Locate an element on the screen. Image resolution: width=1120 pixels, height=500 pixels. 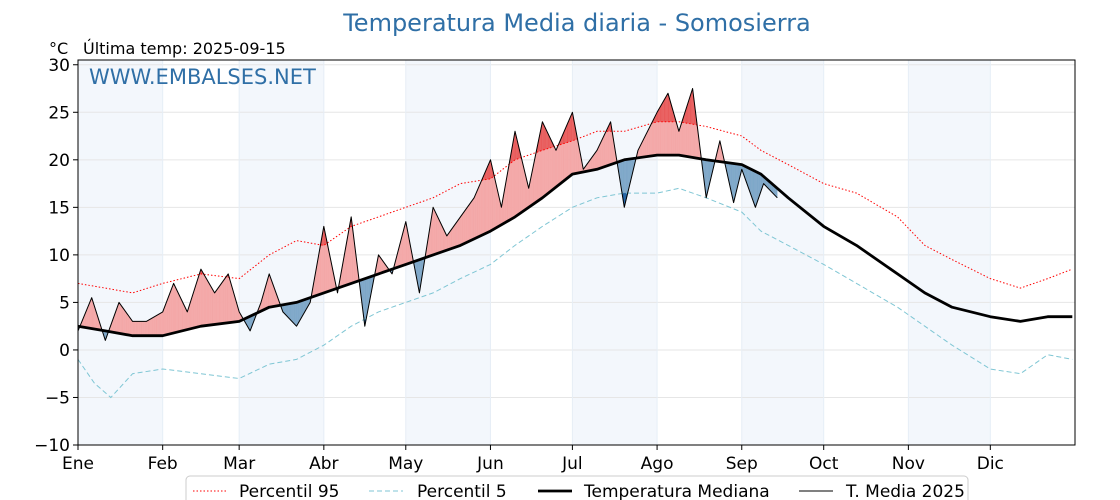
legend-box is located at coordinates (577, 487).